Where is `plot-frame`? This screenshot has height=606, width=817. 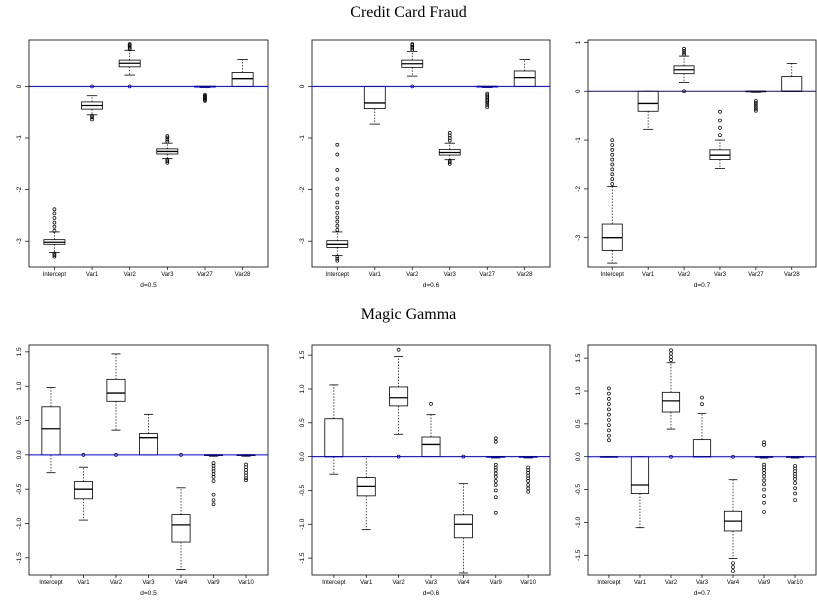 plot-frame is located at coordinates (148, 153).